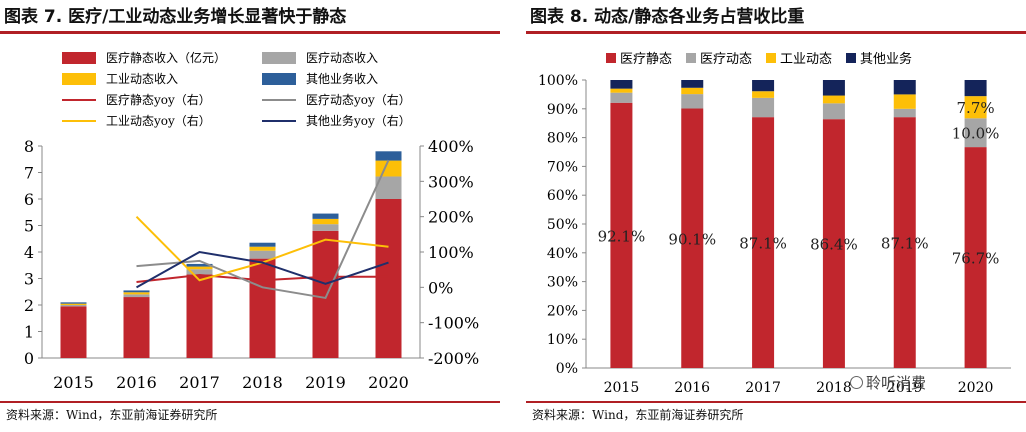 The height and width of the screenshot is (432, 1026). Describe the element at coordinates (142, 79) in the screenshot. I see `legend-label: 工业动态收入` at that location.